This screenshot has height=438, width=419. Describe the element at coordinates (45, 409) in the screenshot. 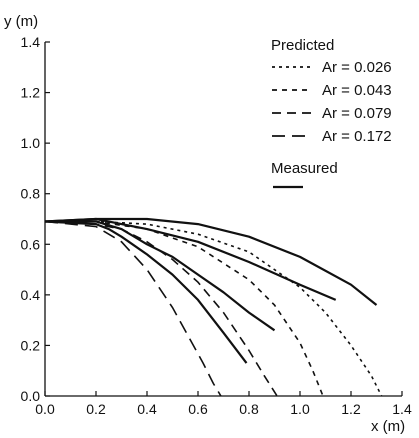

I see `x-tick-label: 0.0` at that location.